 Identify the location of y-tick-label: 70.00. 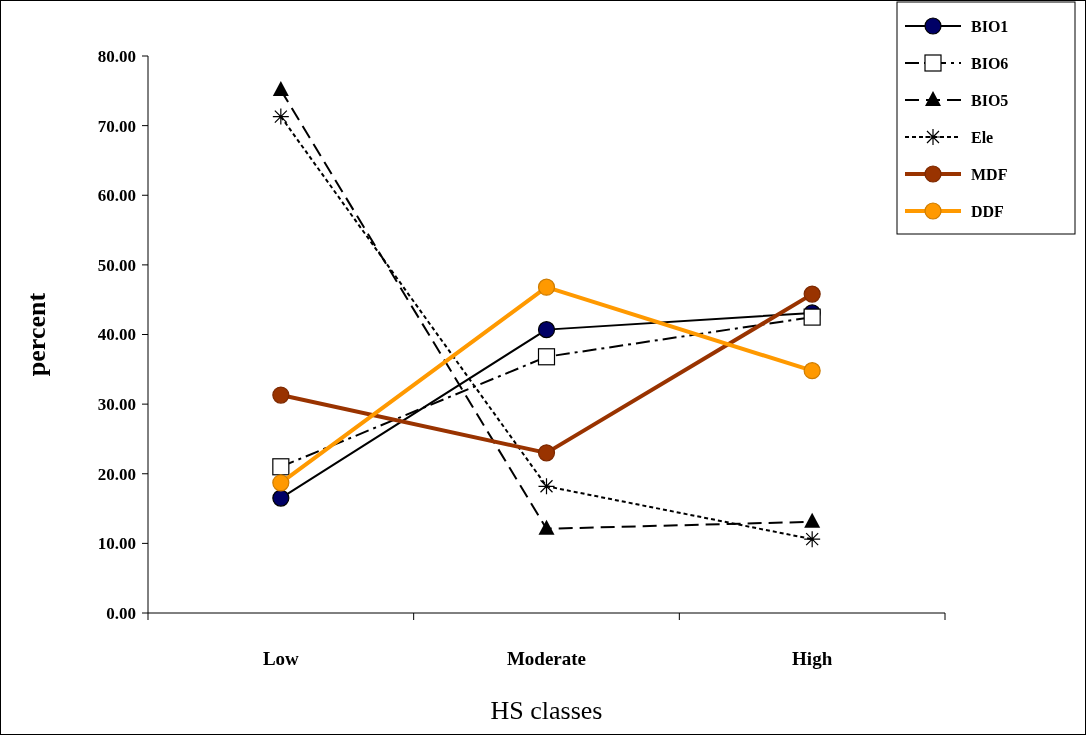
(116, 126).